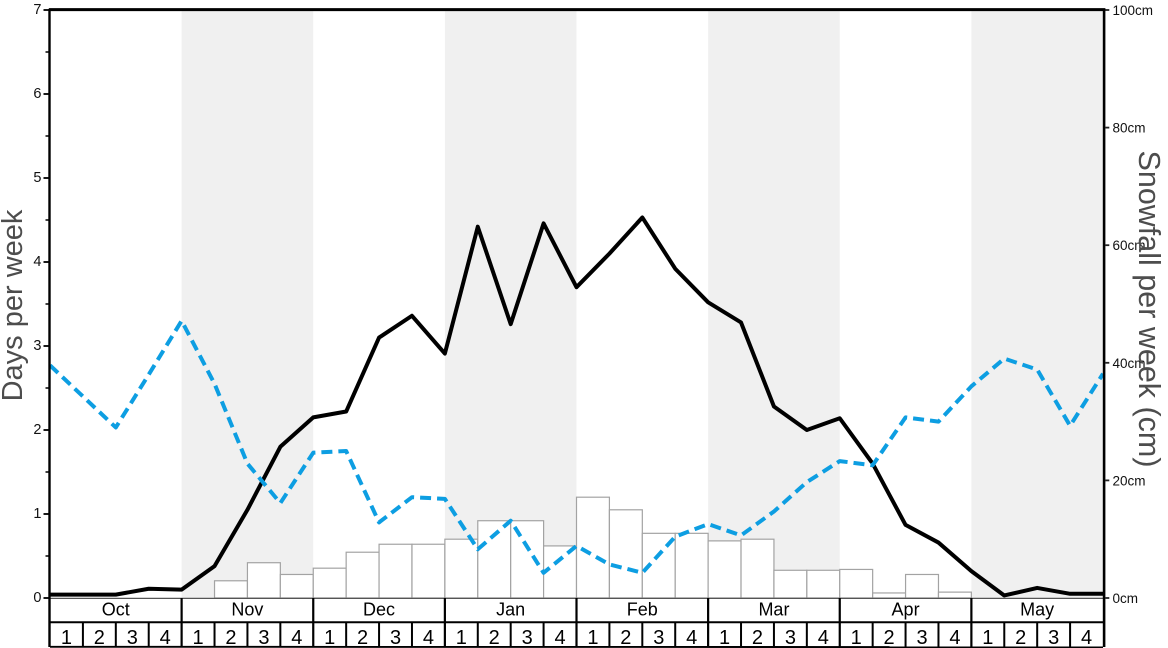 The width and height of the screenshot is (1168, 648). What do you see at coordinates (773, 610) in the screenshot?
I see `svg-text: Mar` at bounding box center [773, 610].